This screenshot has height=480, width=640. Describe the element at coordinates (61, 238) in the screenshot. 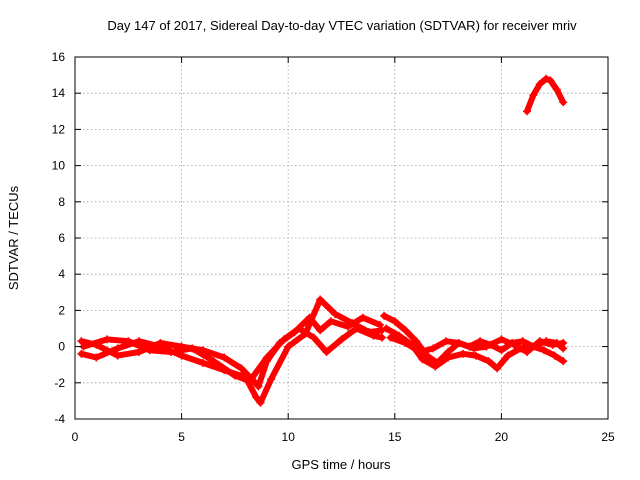

I see `y-tick-label: 6` at that location.